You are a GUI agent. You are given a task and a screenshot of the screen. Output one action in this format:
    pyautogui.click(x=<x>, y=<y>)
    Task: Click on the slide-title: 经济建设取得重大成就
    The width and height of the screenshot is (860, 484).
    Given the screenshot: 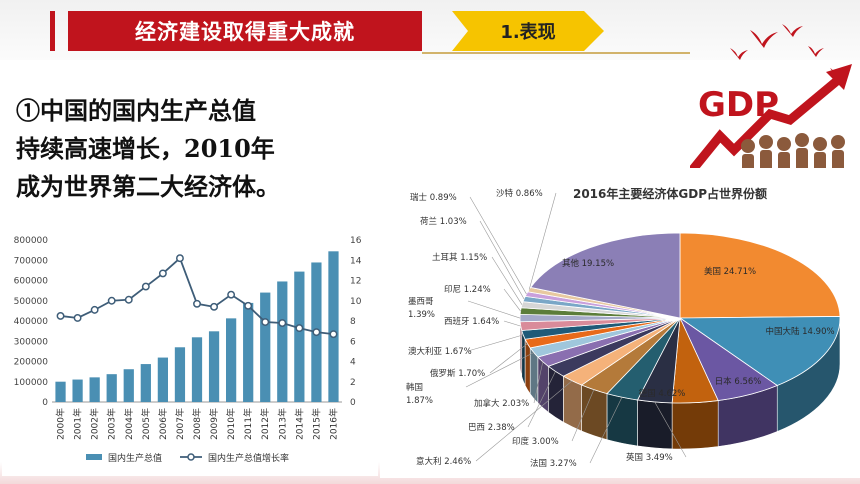 What is the action you would take?
    pyautogui.click(x=245, y=31)
    